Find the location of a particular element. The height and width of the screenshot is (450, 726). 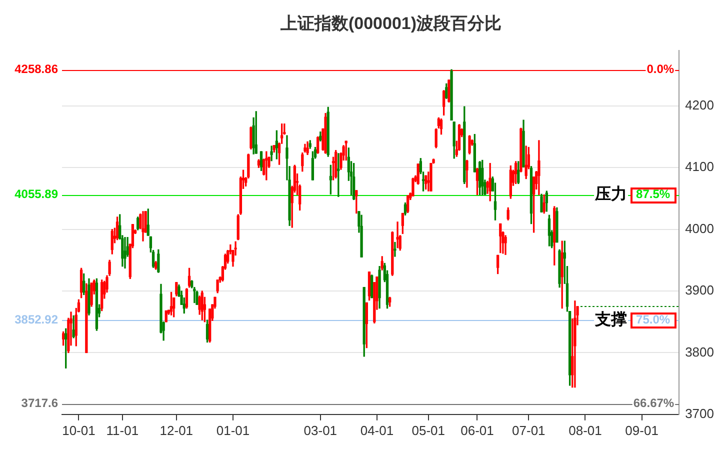

x-tick-label: 08-01 is located at coordinates (585, 430).